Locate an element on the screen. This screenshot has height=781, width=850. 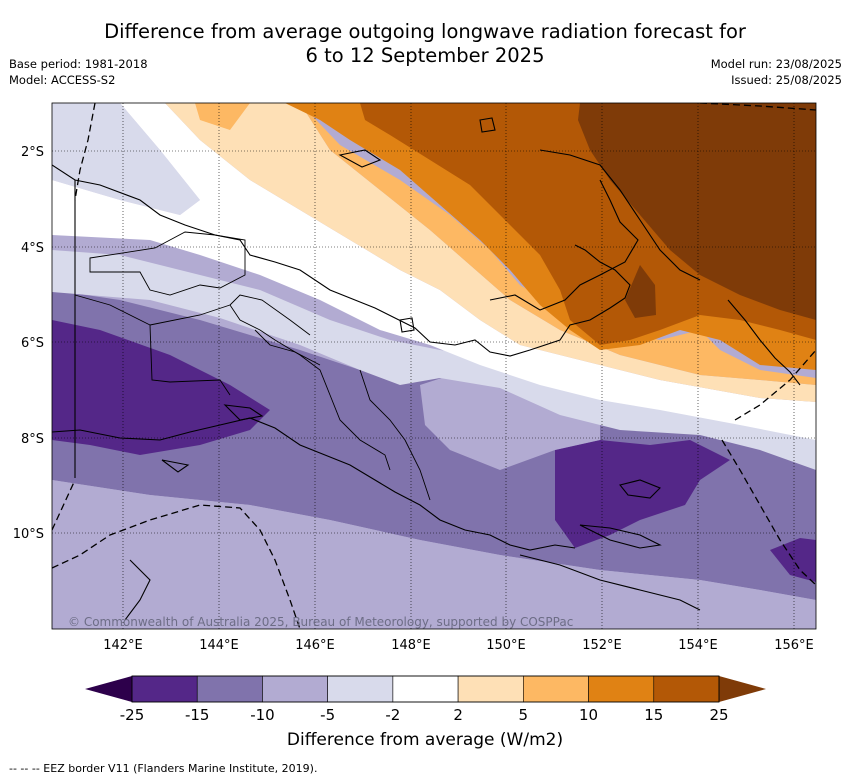
coast-torres is located at coordinates (137, 590).